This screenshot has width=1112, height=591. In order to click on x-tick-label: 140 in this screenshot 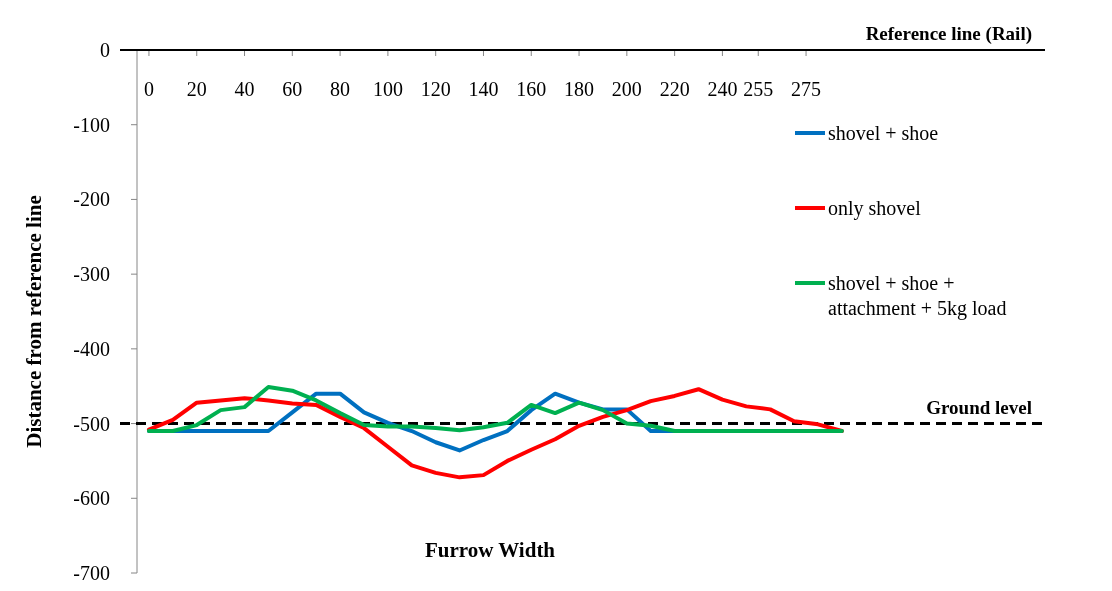, I will do `click(483, 89)`.